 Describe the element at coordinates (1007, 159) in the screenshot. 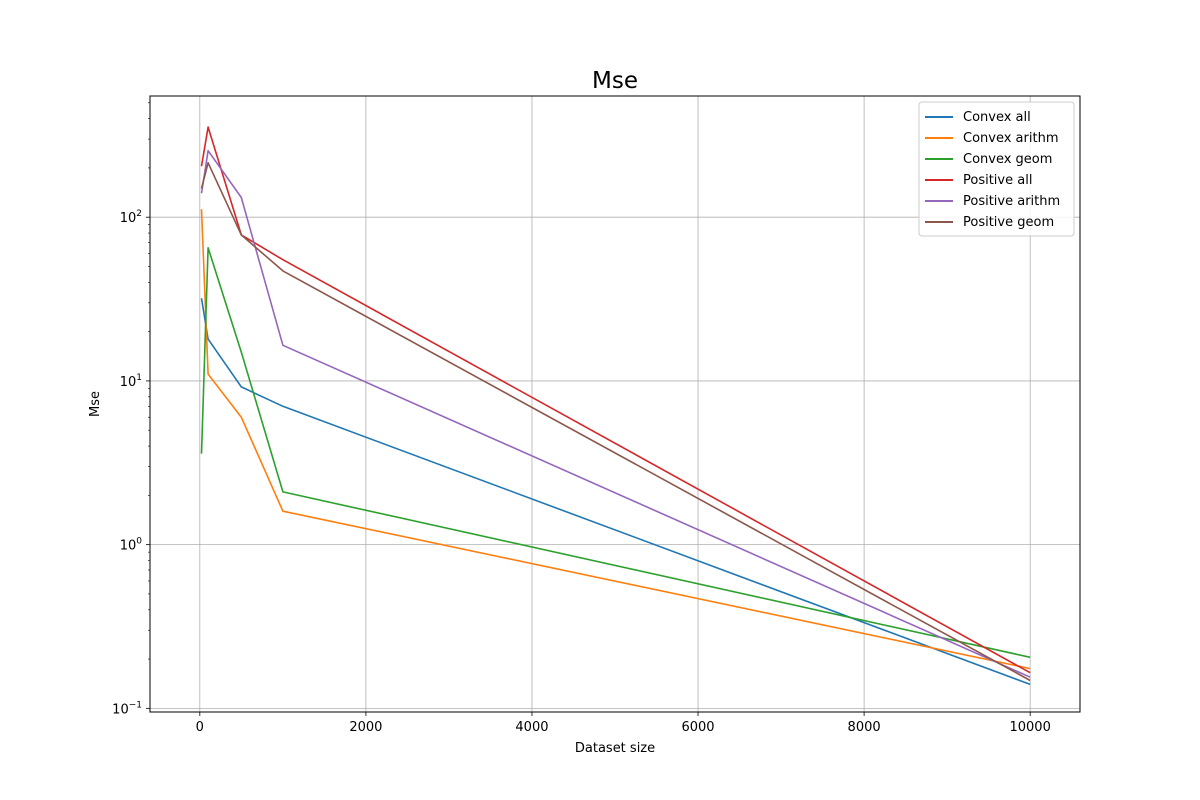

I see `legend-entry-label: Convex geom` at that location.